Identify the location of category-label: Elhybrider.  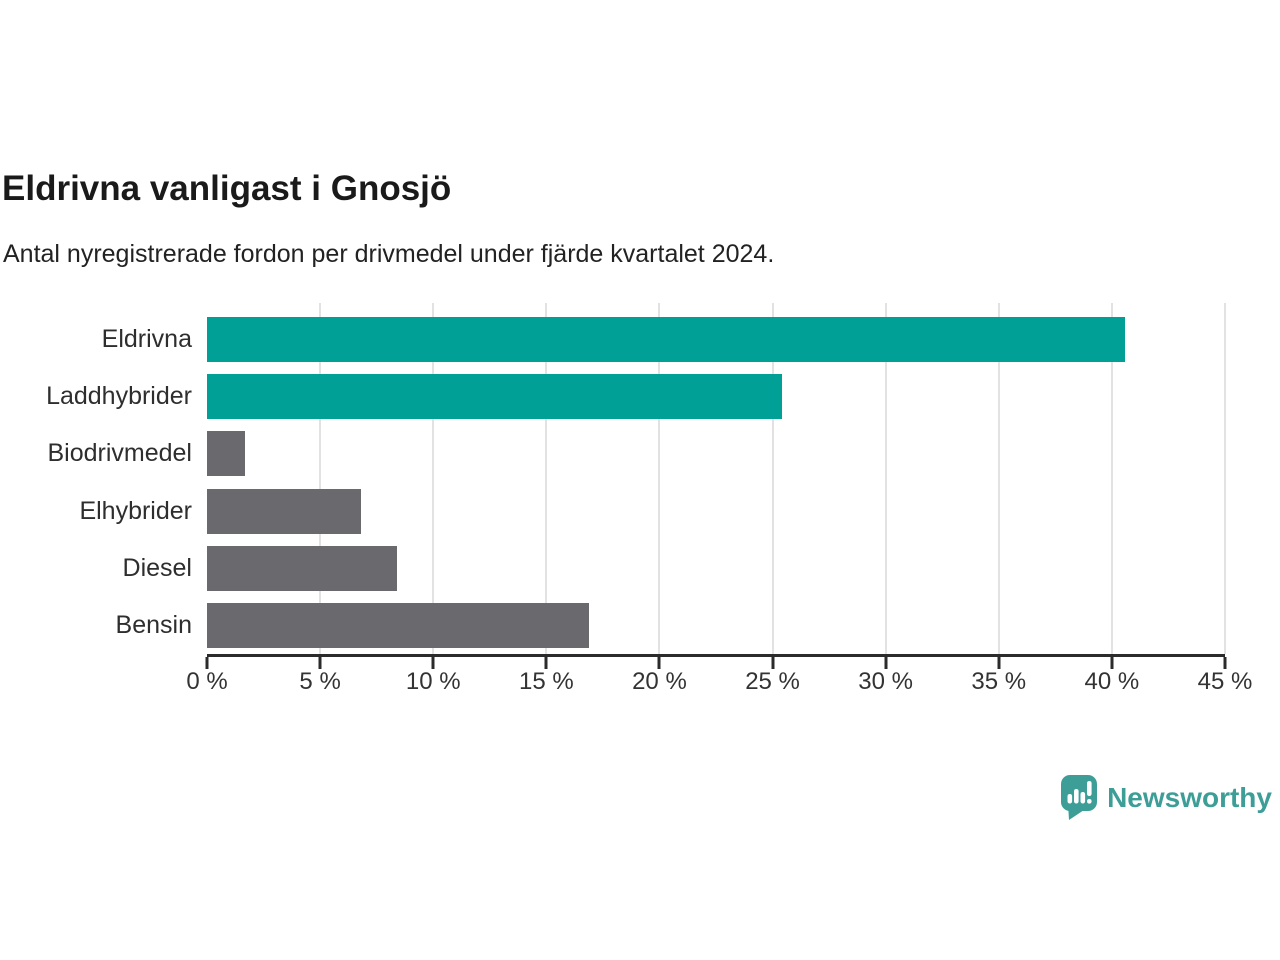
(135, 510).